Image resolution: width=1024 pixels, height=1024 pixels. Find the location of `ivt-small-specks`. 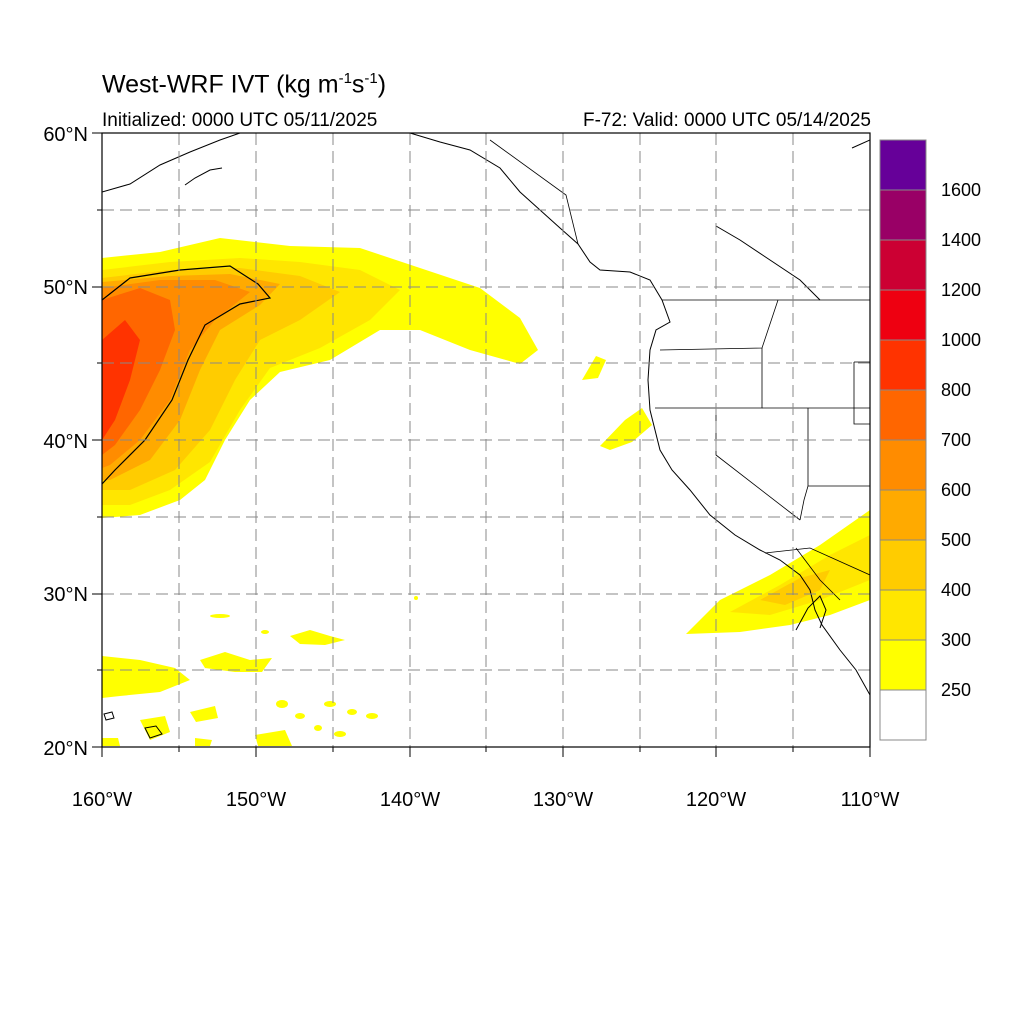

ivt-small-specks is located at coordinates (314, 666).